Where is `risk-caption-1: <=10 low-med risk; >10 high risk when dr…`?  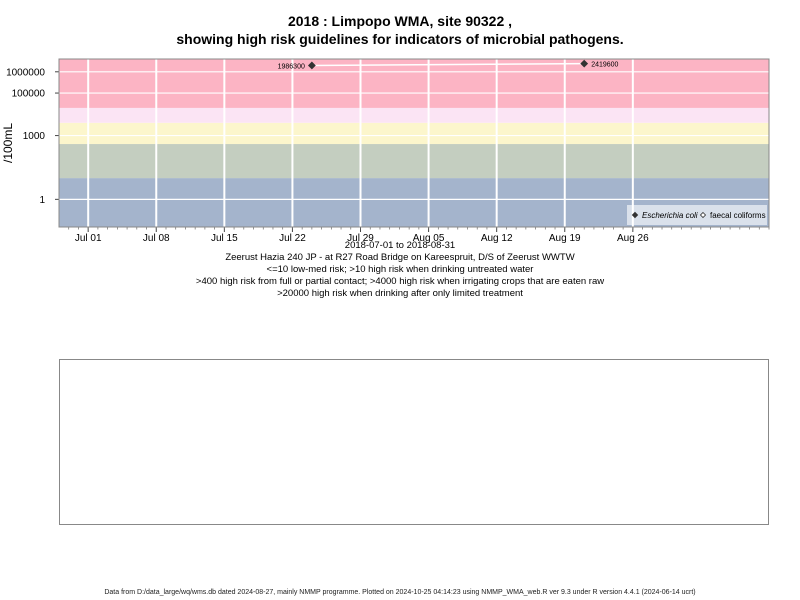 risk-caption-1: <=10 low-med risk; >10 high risk when dr… is located at coordinates (400, 269).